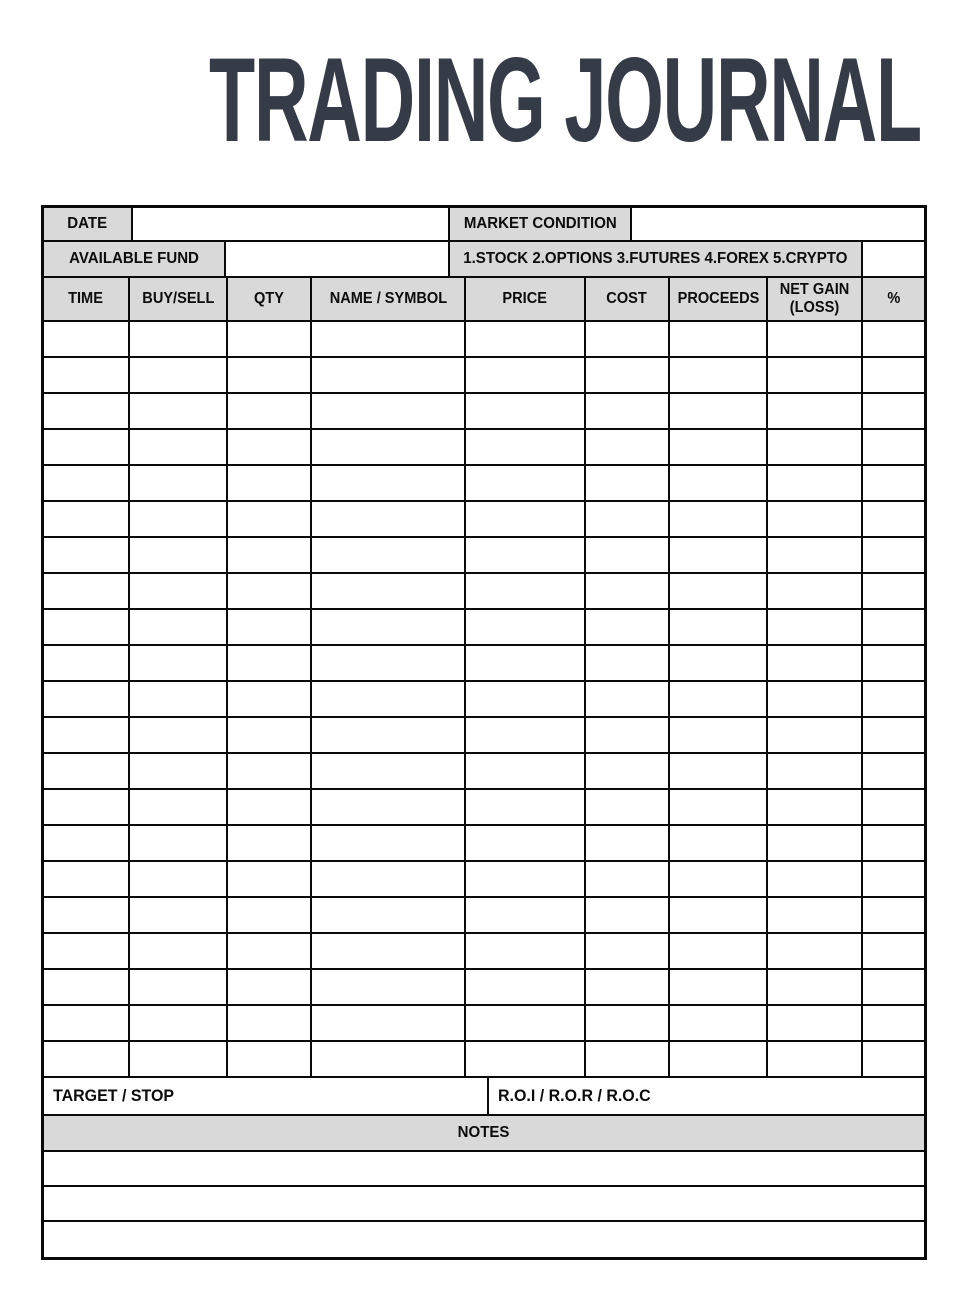 The height and width of the screenshot is (1294, 957). I want to click on roi-ror-roc-field: R.O.I / R.O.R / R.O.C, so click(706, 1096).